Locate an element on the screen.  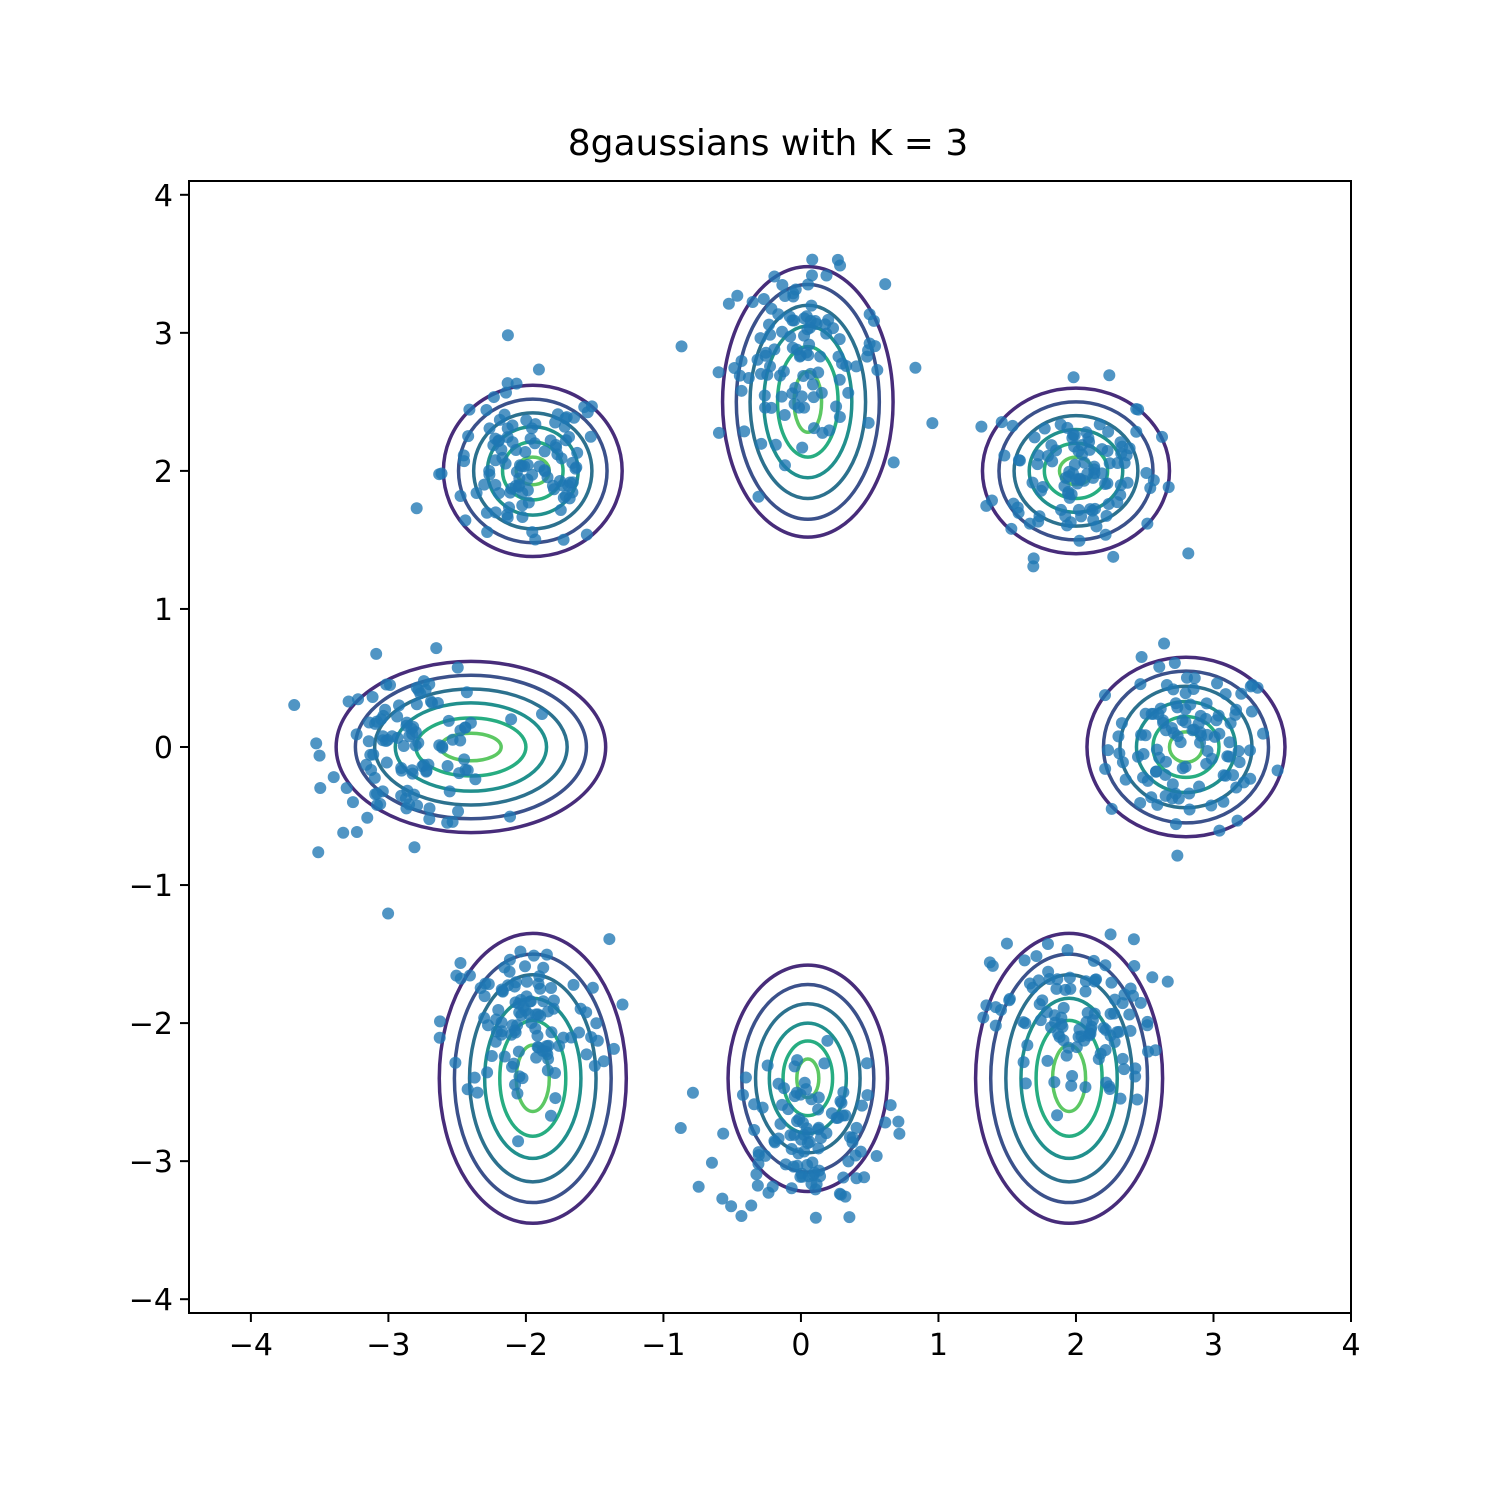
x-tick-label: 4 is located at coordinates (1350, 1345).